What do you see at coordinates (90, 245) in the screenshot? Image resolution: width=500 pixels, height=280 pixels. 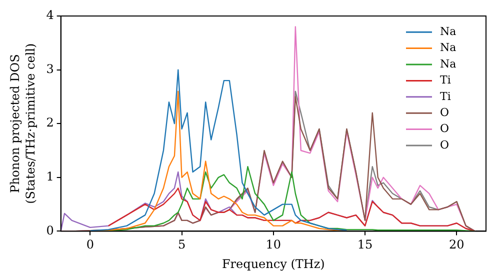 I see `x-tick-label: 0` at bounding box center [90, 245].